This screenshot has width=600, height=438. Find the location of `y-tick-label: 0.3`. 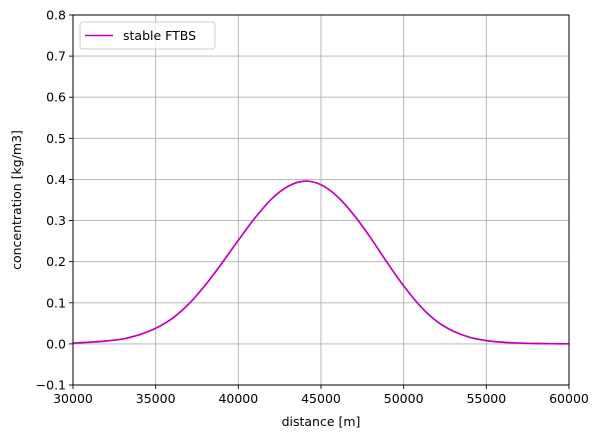

y-tick-label: 0.3 is located at coordinates (56, 220).